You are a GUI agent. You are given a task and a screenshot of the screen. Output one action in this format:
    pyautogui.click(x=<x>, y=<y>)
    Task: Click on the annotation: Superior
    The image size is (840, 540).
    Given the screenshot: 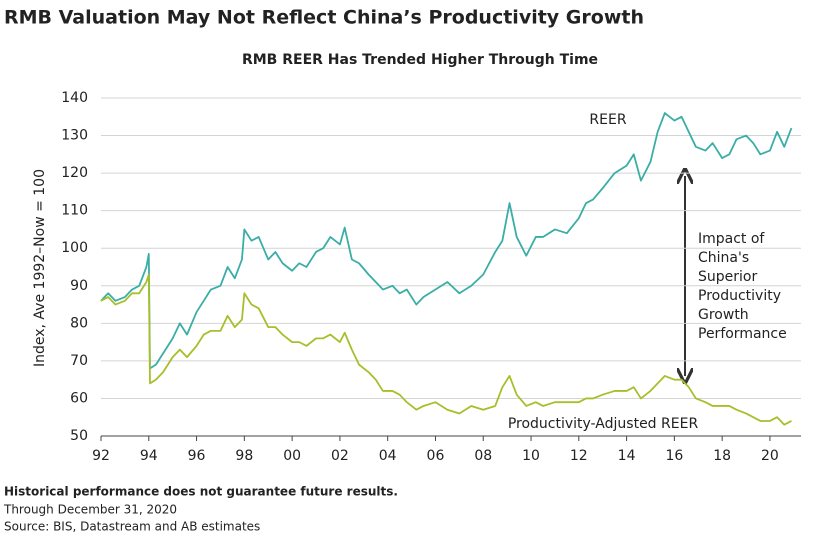 What is the action you would take?
    pyautogui.click(x=727, y=277)
    